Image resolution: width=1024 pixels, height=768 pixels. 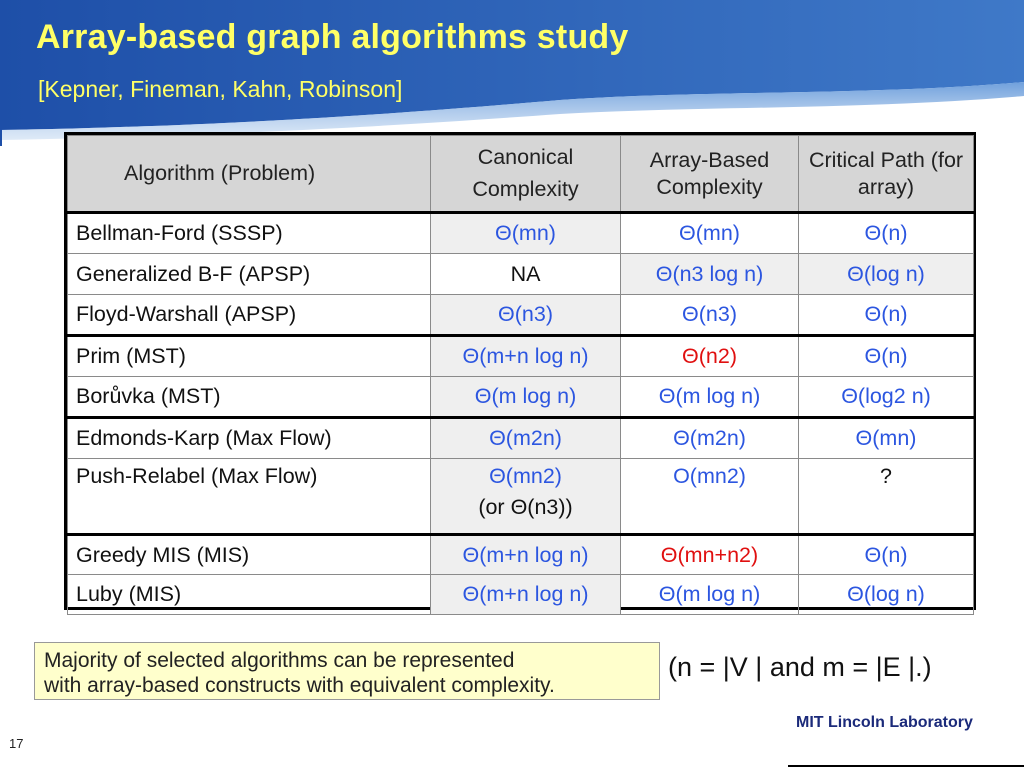 I want to click on page-number: 17, so click(x=16, y=743).